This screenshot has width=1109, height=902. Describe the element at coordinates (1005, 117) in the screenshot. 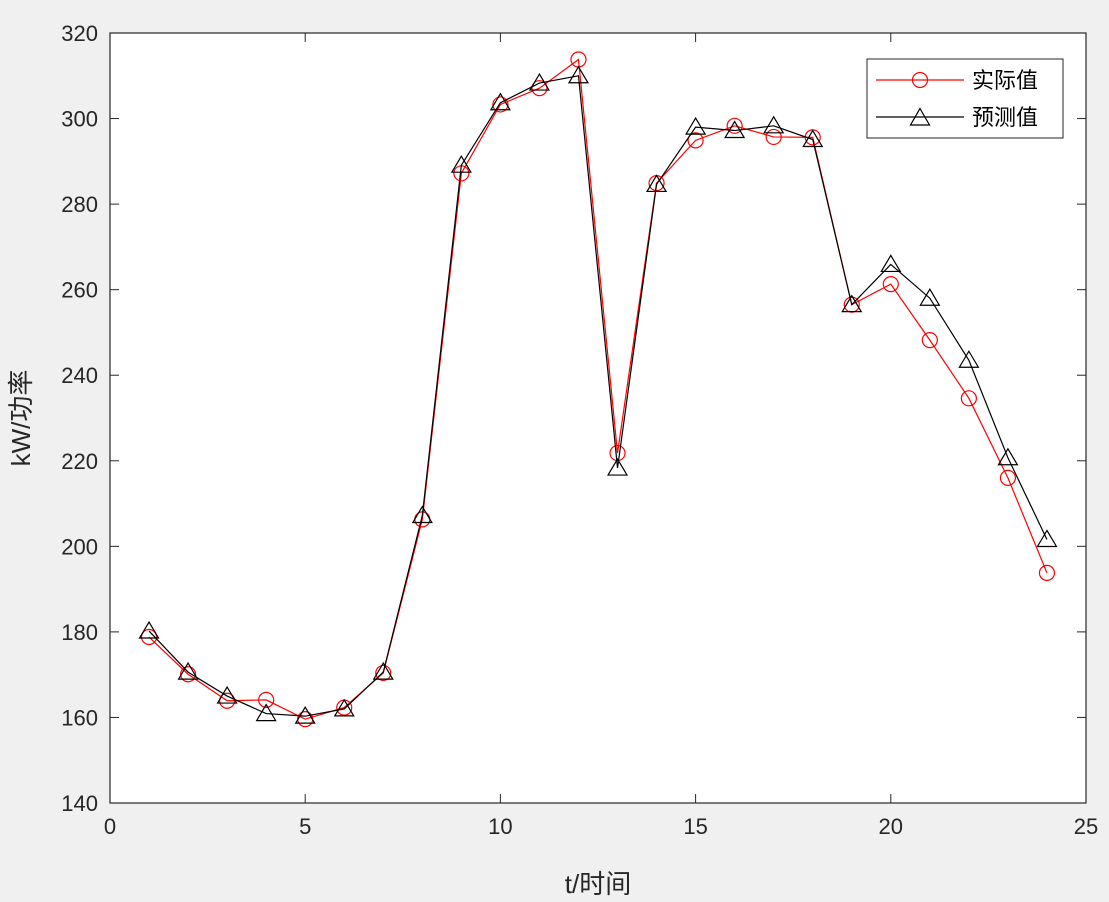

I see `legend-label-predicted: 预测值` at that location.